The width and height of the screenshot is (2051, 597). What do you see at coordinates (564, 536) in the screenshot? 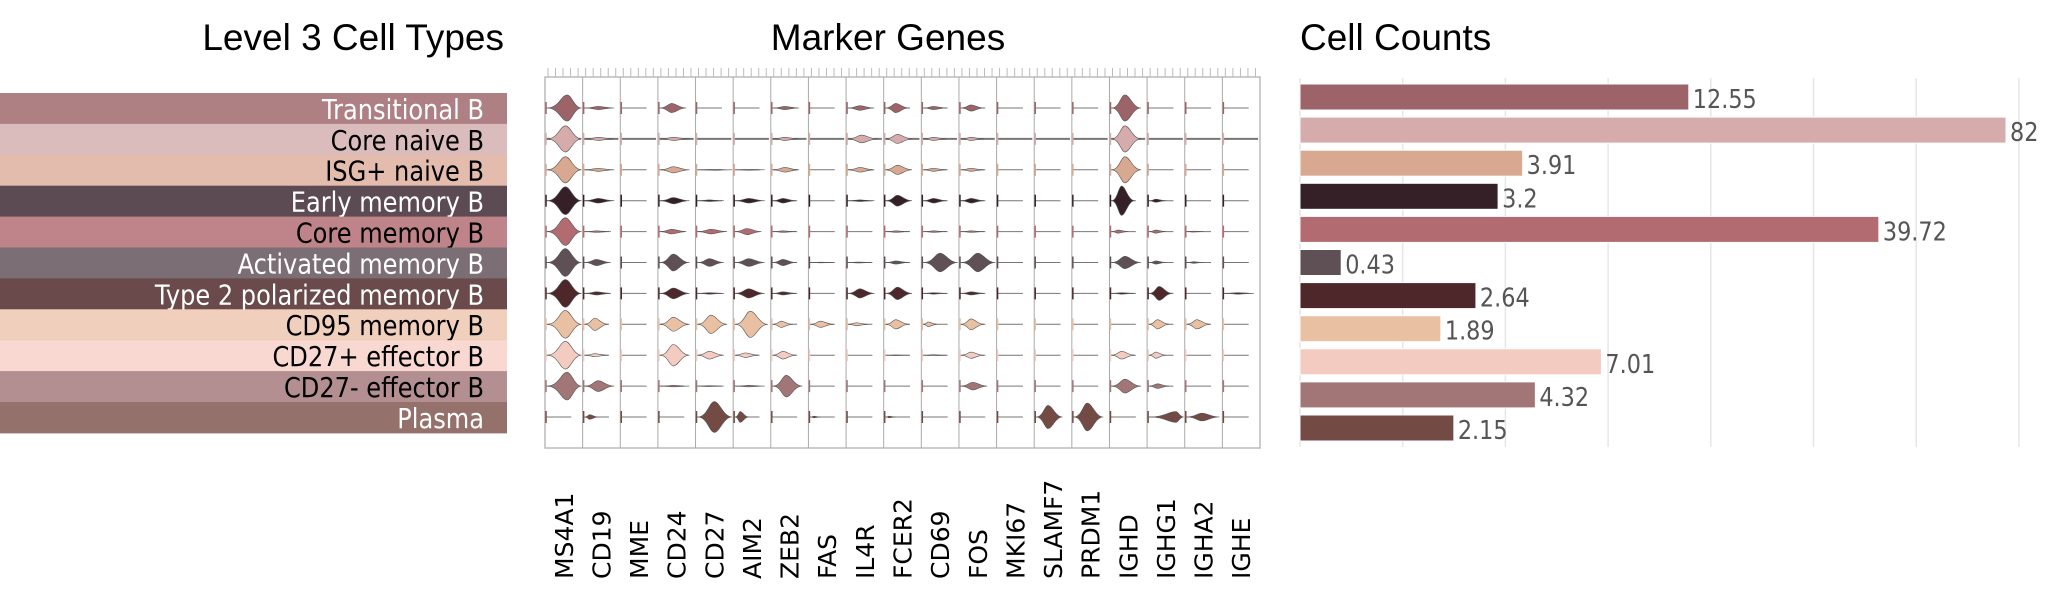
I see `gene-label: MS4A1` at bounding box center [564, 536].